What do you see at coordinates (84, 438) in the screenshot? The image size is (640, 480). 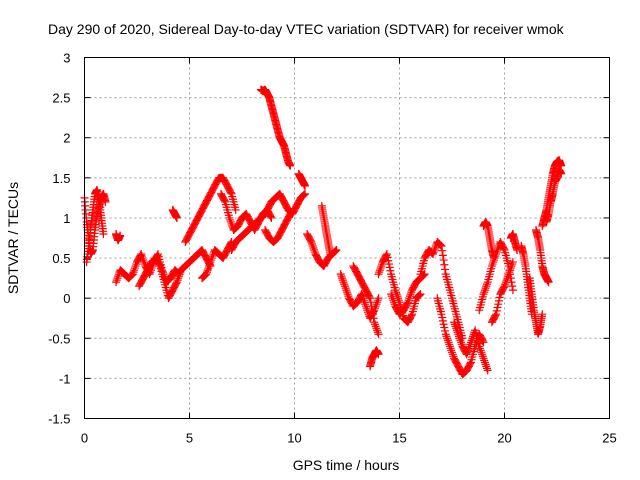 I see `x-tick-label: 0` at bounding box center [84, 438].